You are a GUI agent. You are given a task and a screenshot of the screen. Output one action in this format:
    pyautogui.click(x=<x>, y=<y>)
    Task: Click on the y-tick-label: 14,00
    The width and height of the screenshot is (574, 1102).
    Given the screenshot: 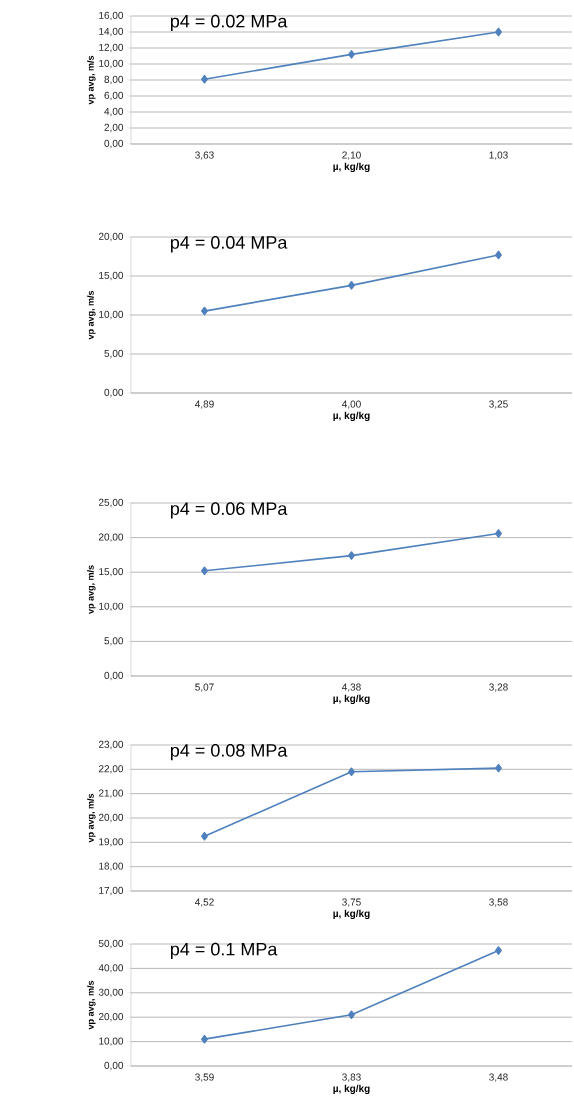 What is the action you would take?
    pyautogui.click(x=111, y=32)
    